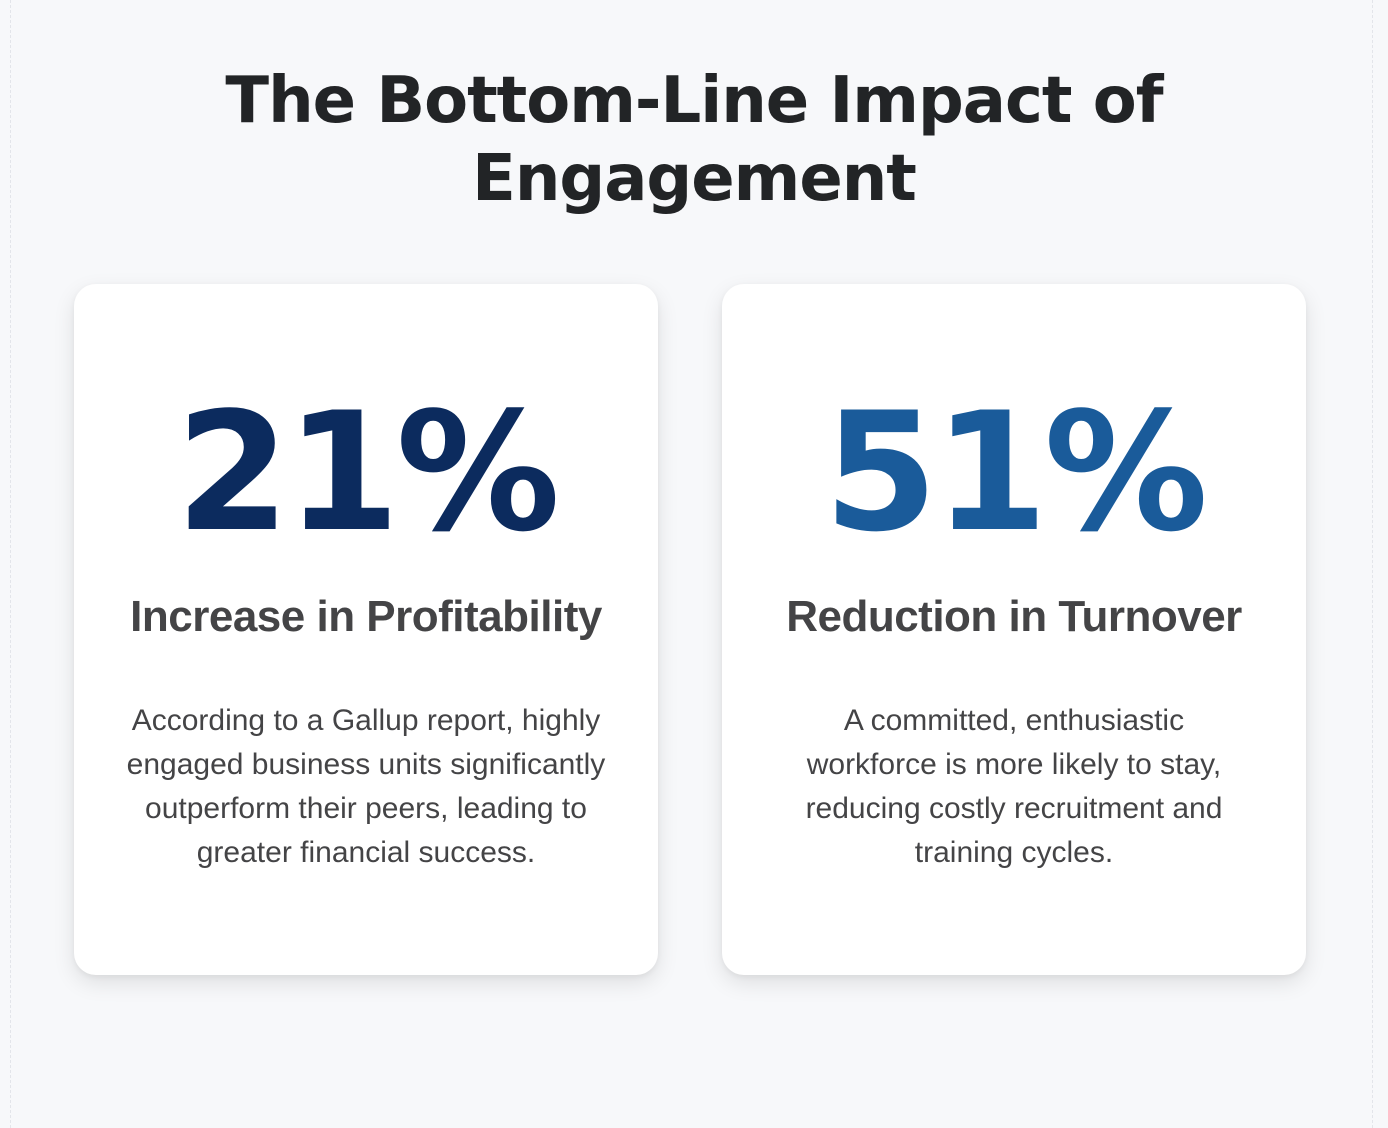 The height and width of the screenshot is (1128, 1388). Describe the element at coordinates (10, 564) in the screenshot. I see `left-guide-line` at that location.